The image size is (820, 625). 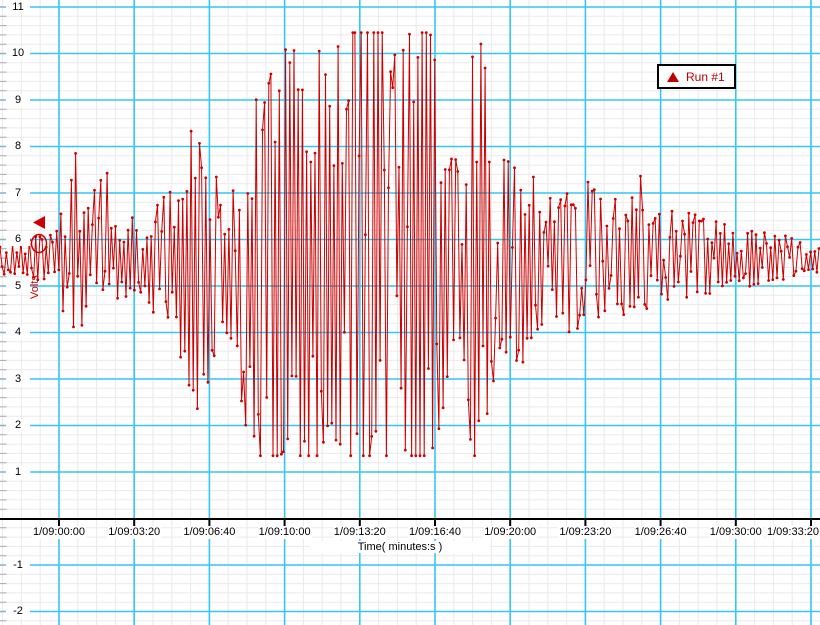 What do you see at coordinates (134, 532) in the screenshot?
I see `x-tick-label: 1/09:03:20` at bounding box center [134, 532].